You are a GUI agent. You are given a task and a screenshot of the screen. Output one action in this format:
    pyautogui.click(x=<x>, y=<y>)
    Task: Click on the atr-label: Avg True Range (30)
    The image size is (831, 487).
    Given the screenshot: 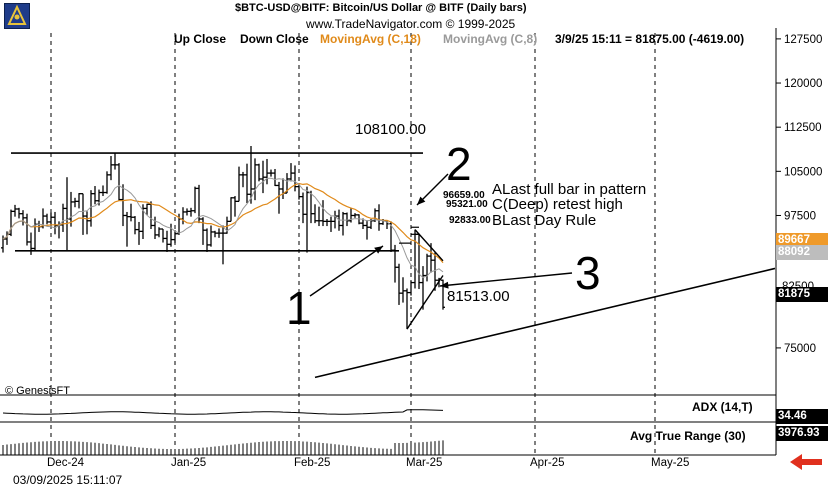 What is the action you would take?
    pyautogui.click(x=688, y=436)
    